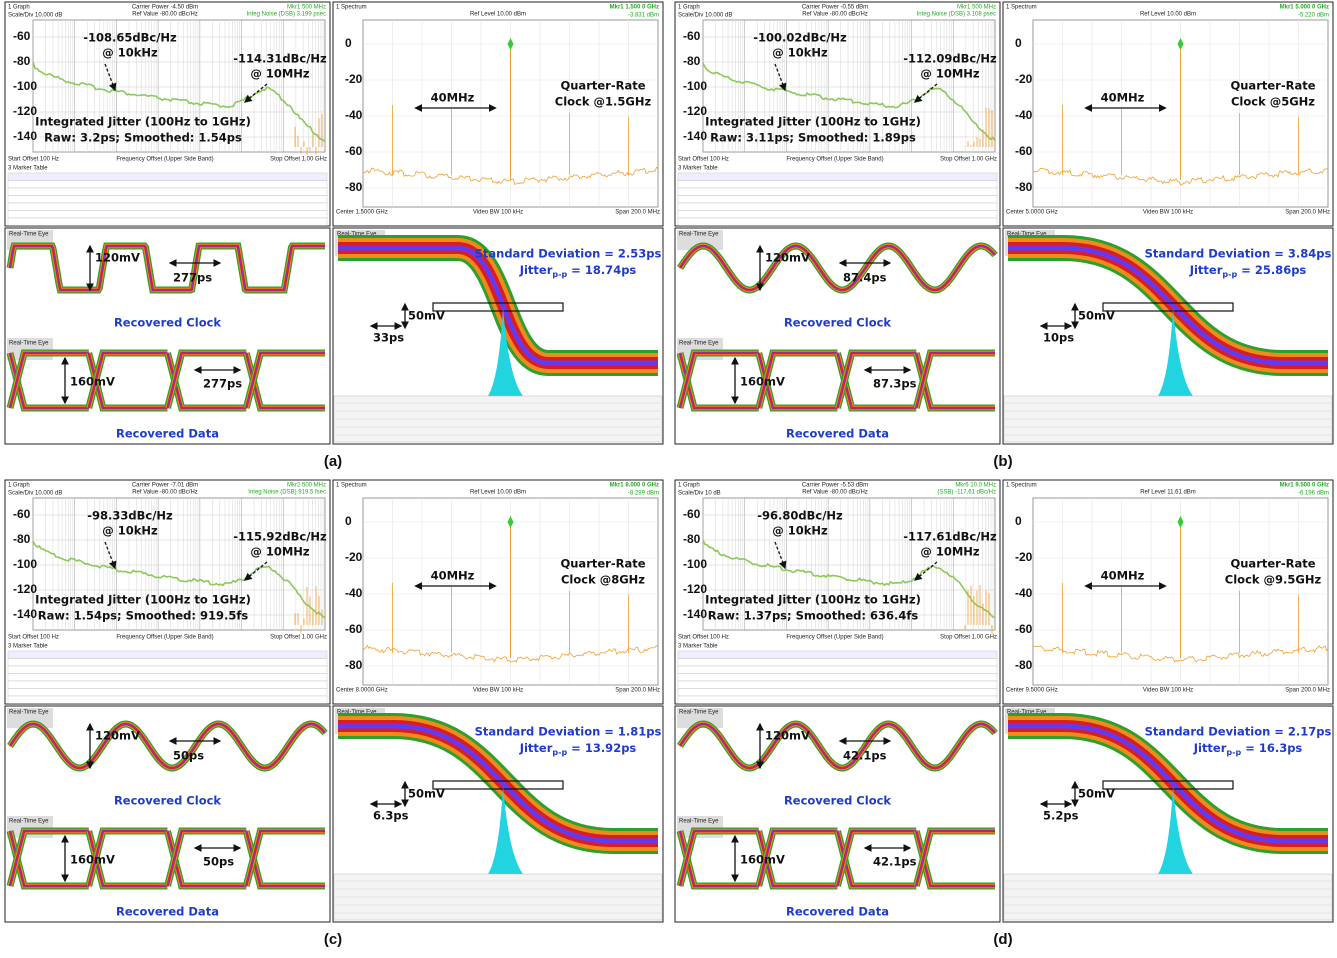 The width and height of the screenshot is (1337, 958). Describe the element at coordinates (280, 74) in the screenshot. I see `annotation: @ 10MHz` at that location.